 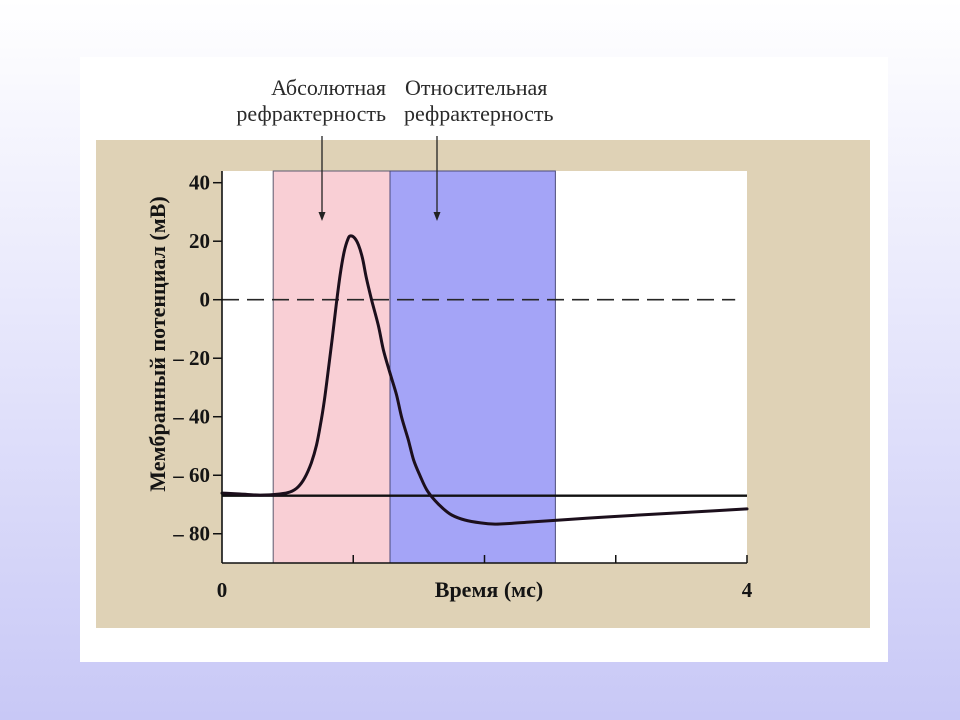 I want to click on y-tick-label: – 40, so click(x=191, y=417).